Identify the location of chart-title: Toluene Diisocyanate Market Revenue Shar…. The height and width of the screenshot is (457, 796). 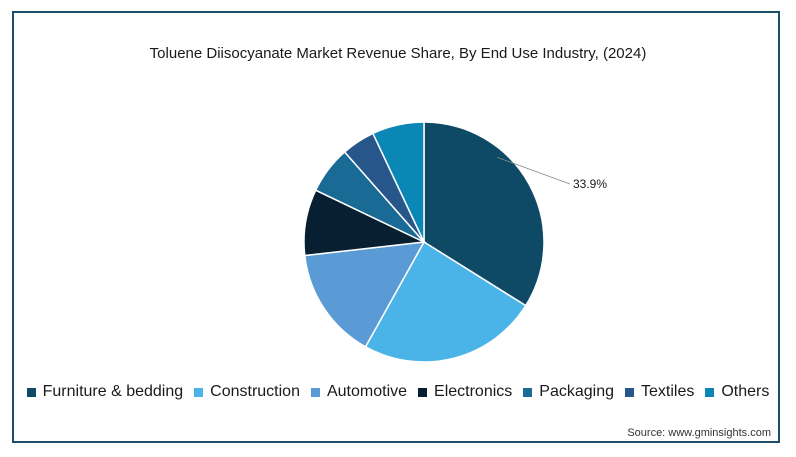
(398, 53).